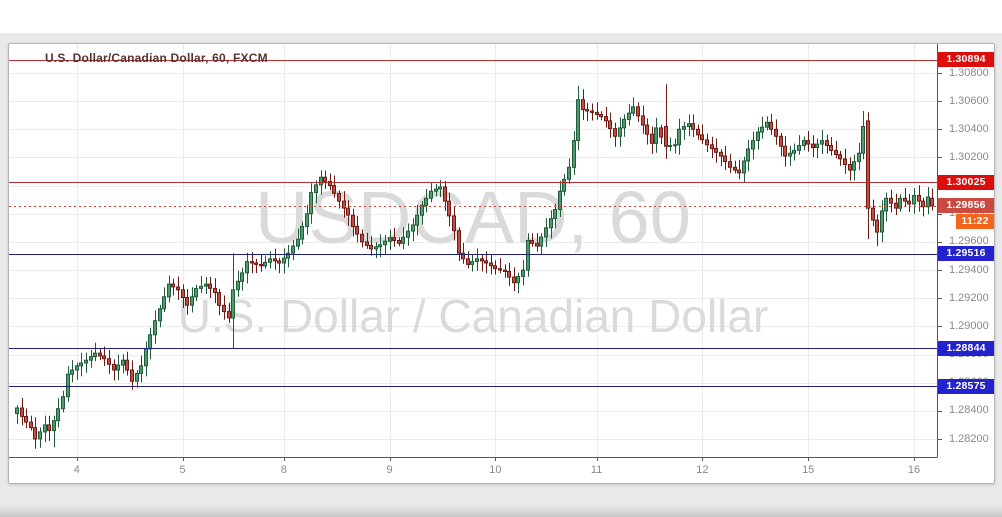 Image resolution: width=1002 pixels, height=517 pixels. Describe the element at coordinates (975, 222) in the screenshot. I see `bar-countdown-badge: 11:22` at that location.